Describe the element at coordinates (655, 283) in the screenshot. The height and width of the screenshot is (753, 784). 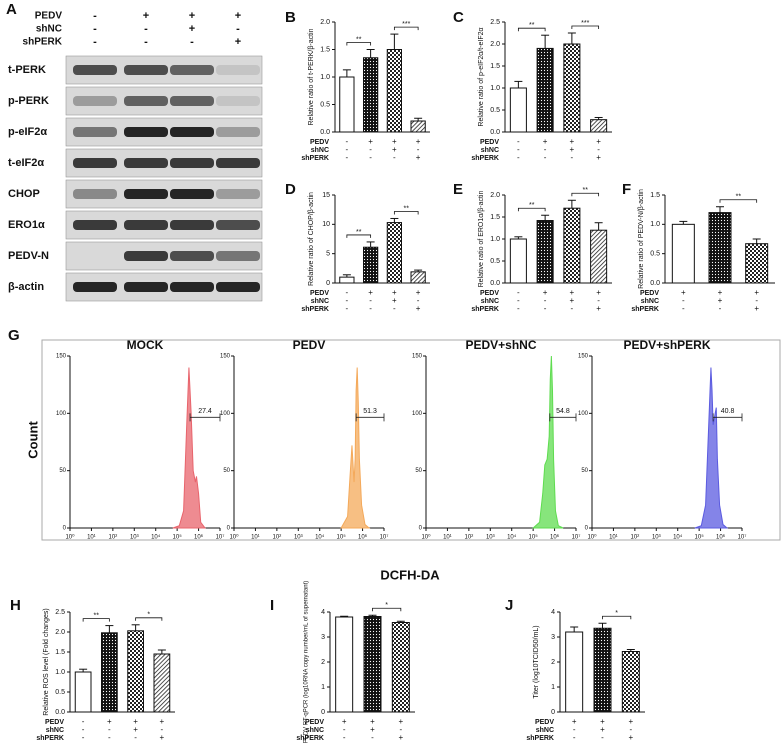
I see `y-tick-label: 0.0` at that location.